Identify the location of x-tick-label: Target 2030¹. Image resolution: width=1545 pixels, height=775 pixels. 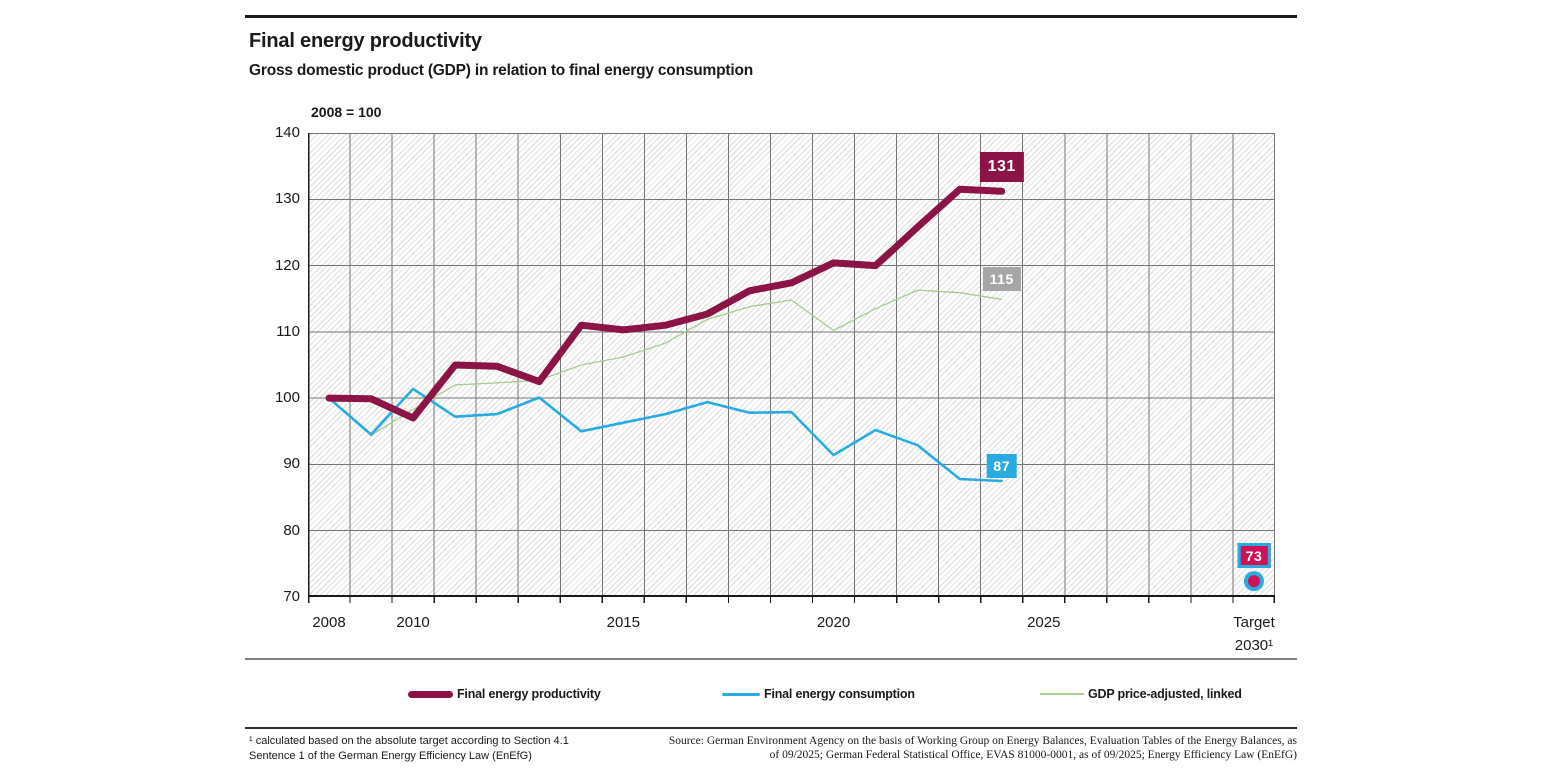
(1254, 634).